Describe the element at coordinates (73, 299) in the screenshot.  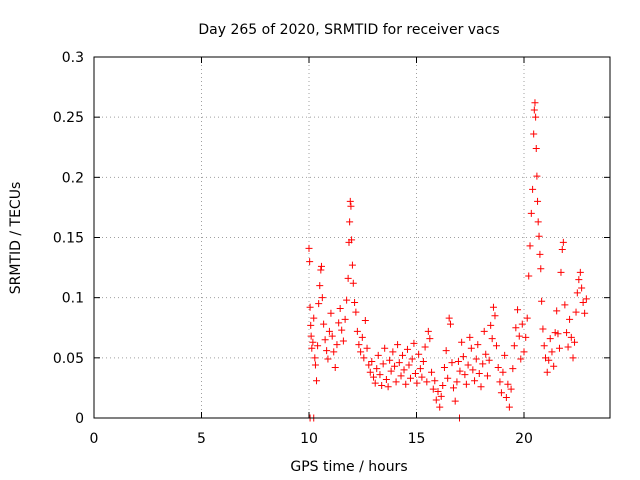
I see `y-tick-label: 0.1` at that location.